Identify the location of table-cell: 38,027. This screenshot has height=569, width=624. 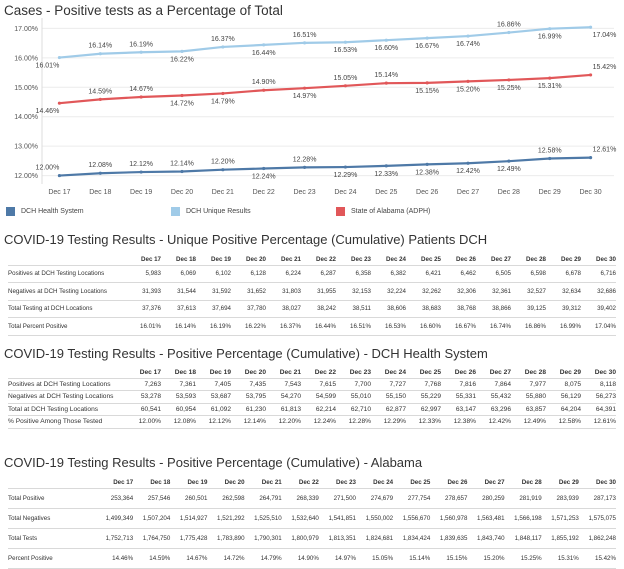
(291, 309).